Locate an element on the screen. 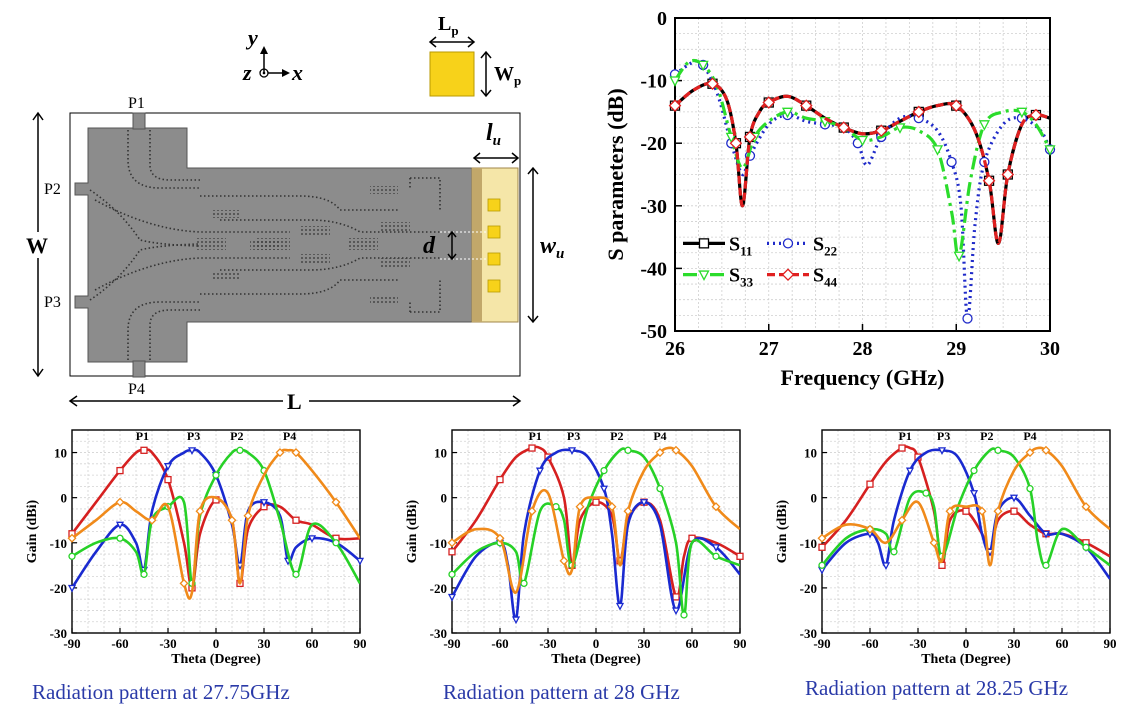 The width and height of the screenshot is (1147, 707). x-tick-label: -90 is located at coordinates (71, 643).